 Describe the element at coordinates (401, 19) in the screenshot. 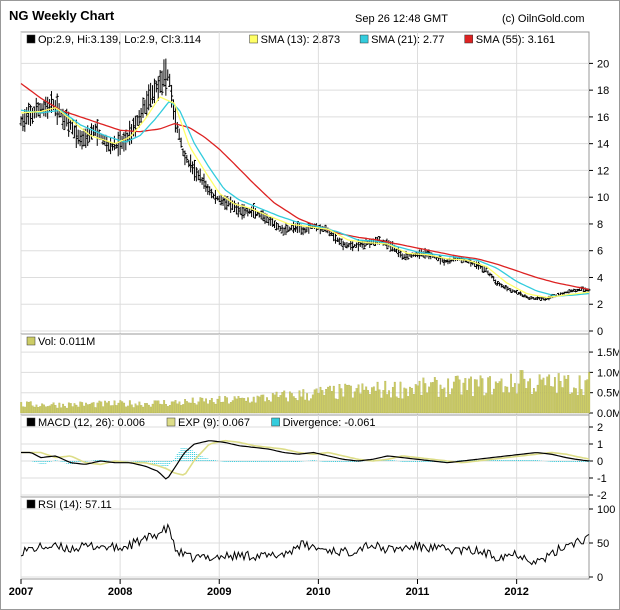

I see `timestamp: Sep 26 12:48 GMT` at that location.